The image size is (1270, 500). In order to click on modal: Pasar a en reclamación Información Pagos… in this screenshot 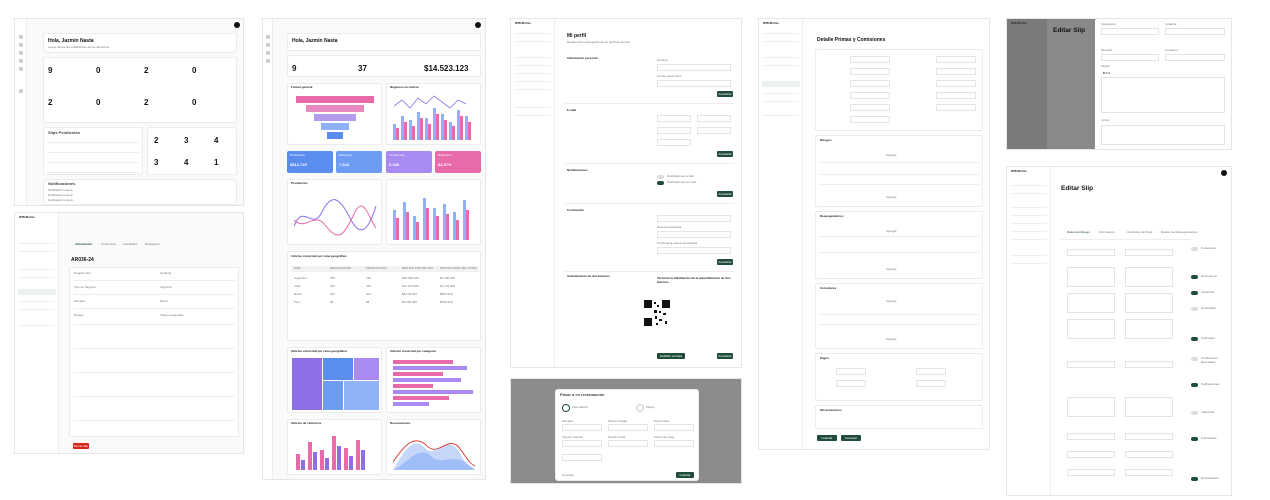, I will do `click(627, 435)`.